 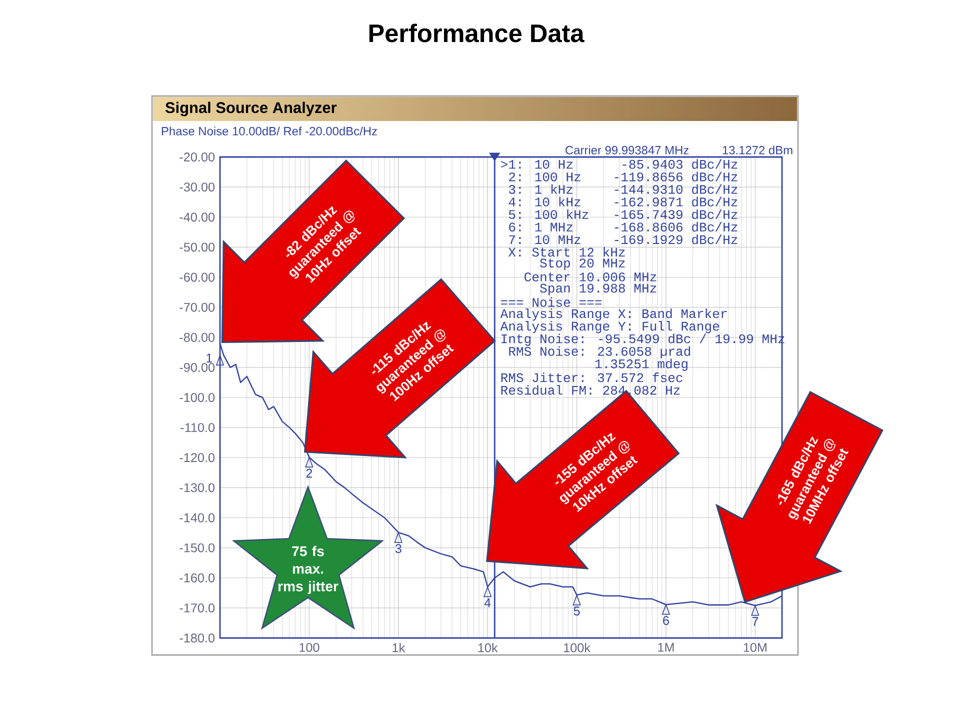 What do you see at coordinates (577, 611) in the screenshot?
I see `annotation: 5` at bounding box center [577, 611].